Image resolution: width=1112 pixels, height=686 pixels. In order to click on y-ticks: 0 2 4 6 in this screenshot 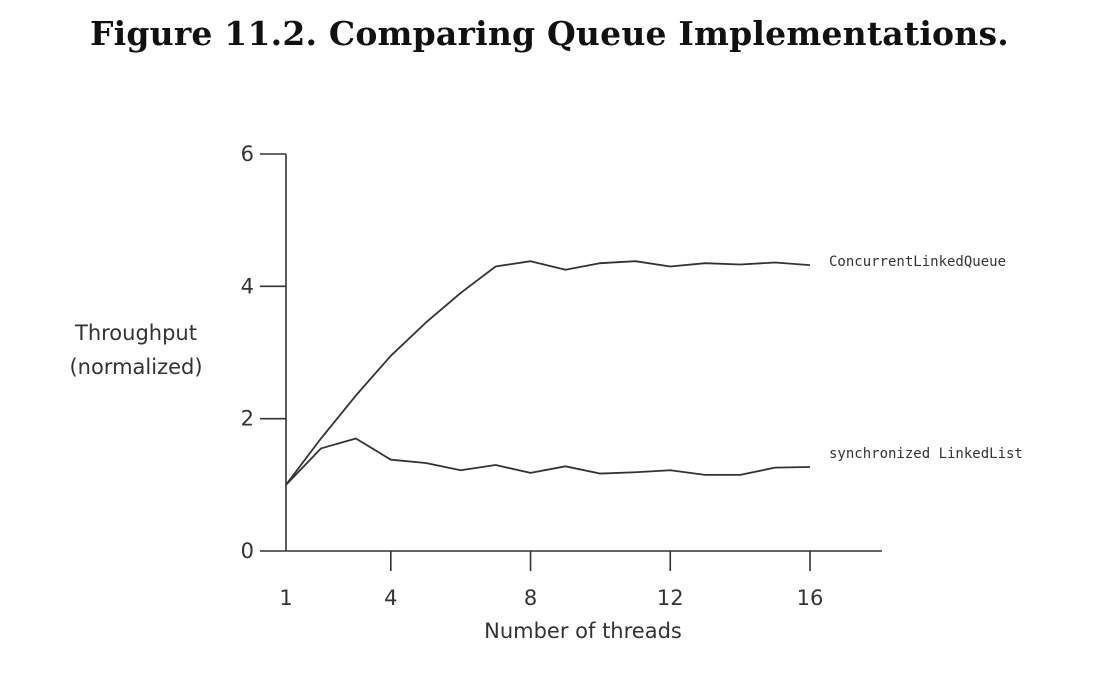, I will do `click(263, 352)`.